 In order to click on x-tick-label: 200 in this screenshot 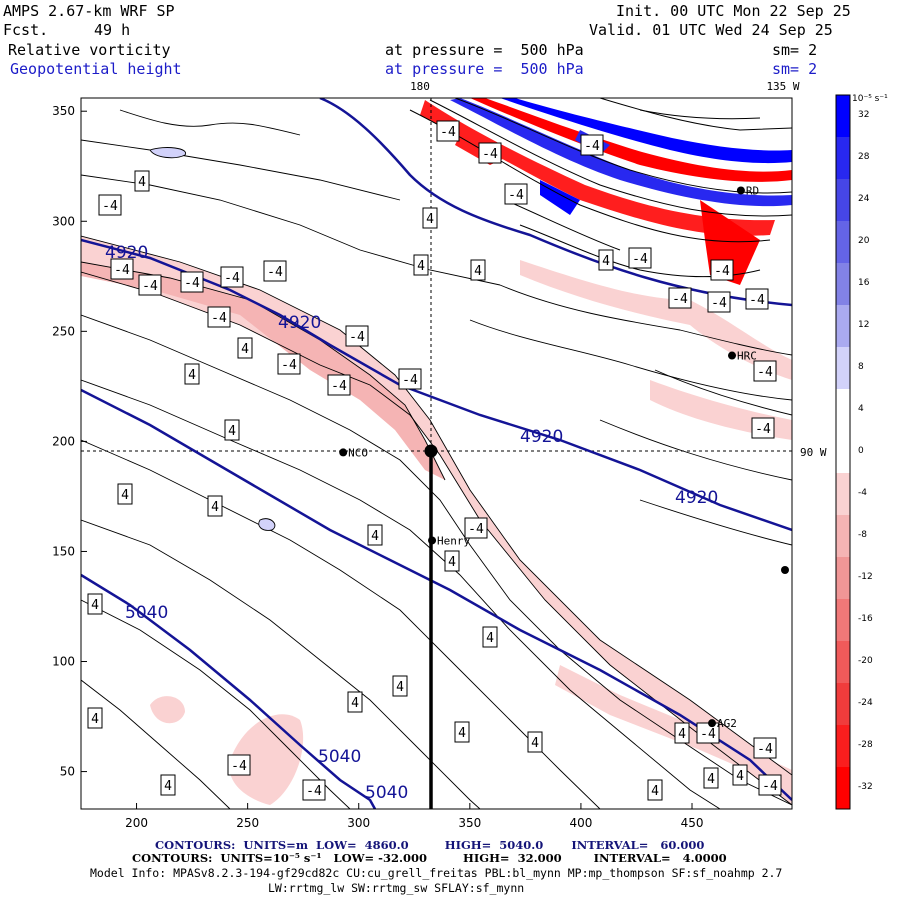, I will do `click(136, 823)`.